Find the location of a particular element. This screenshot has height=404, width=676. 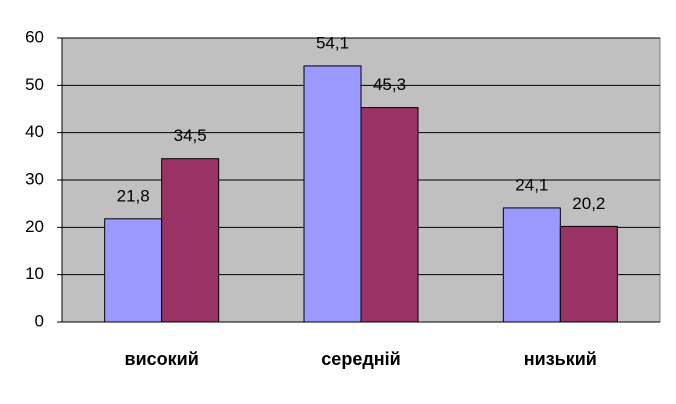

y-tick-label: 40 is located at coordinates (34, 131).